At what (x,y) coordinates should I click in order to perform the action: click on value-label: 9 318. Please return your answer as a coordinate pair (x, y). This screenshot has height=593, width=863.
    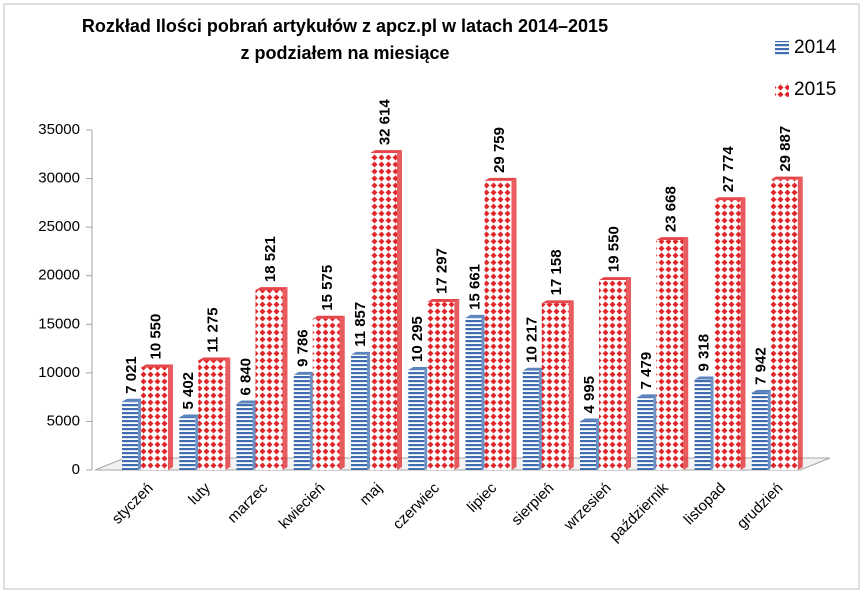
    Looking at the image, I should click on (703, 353).